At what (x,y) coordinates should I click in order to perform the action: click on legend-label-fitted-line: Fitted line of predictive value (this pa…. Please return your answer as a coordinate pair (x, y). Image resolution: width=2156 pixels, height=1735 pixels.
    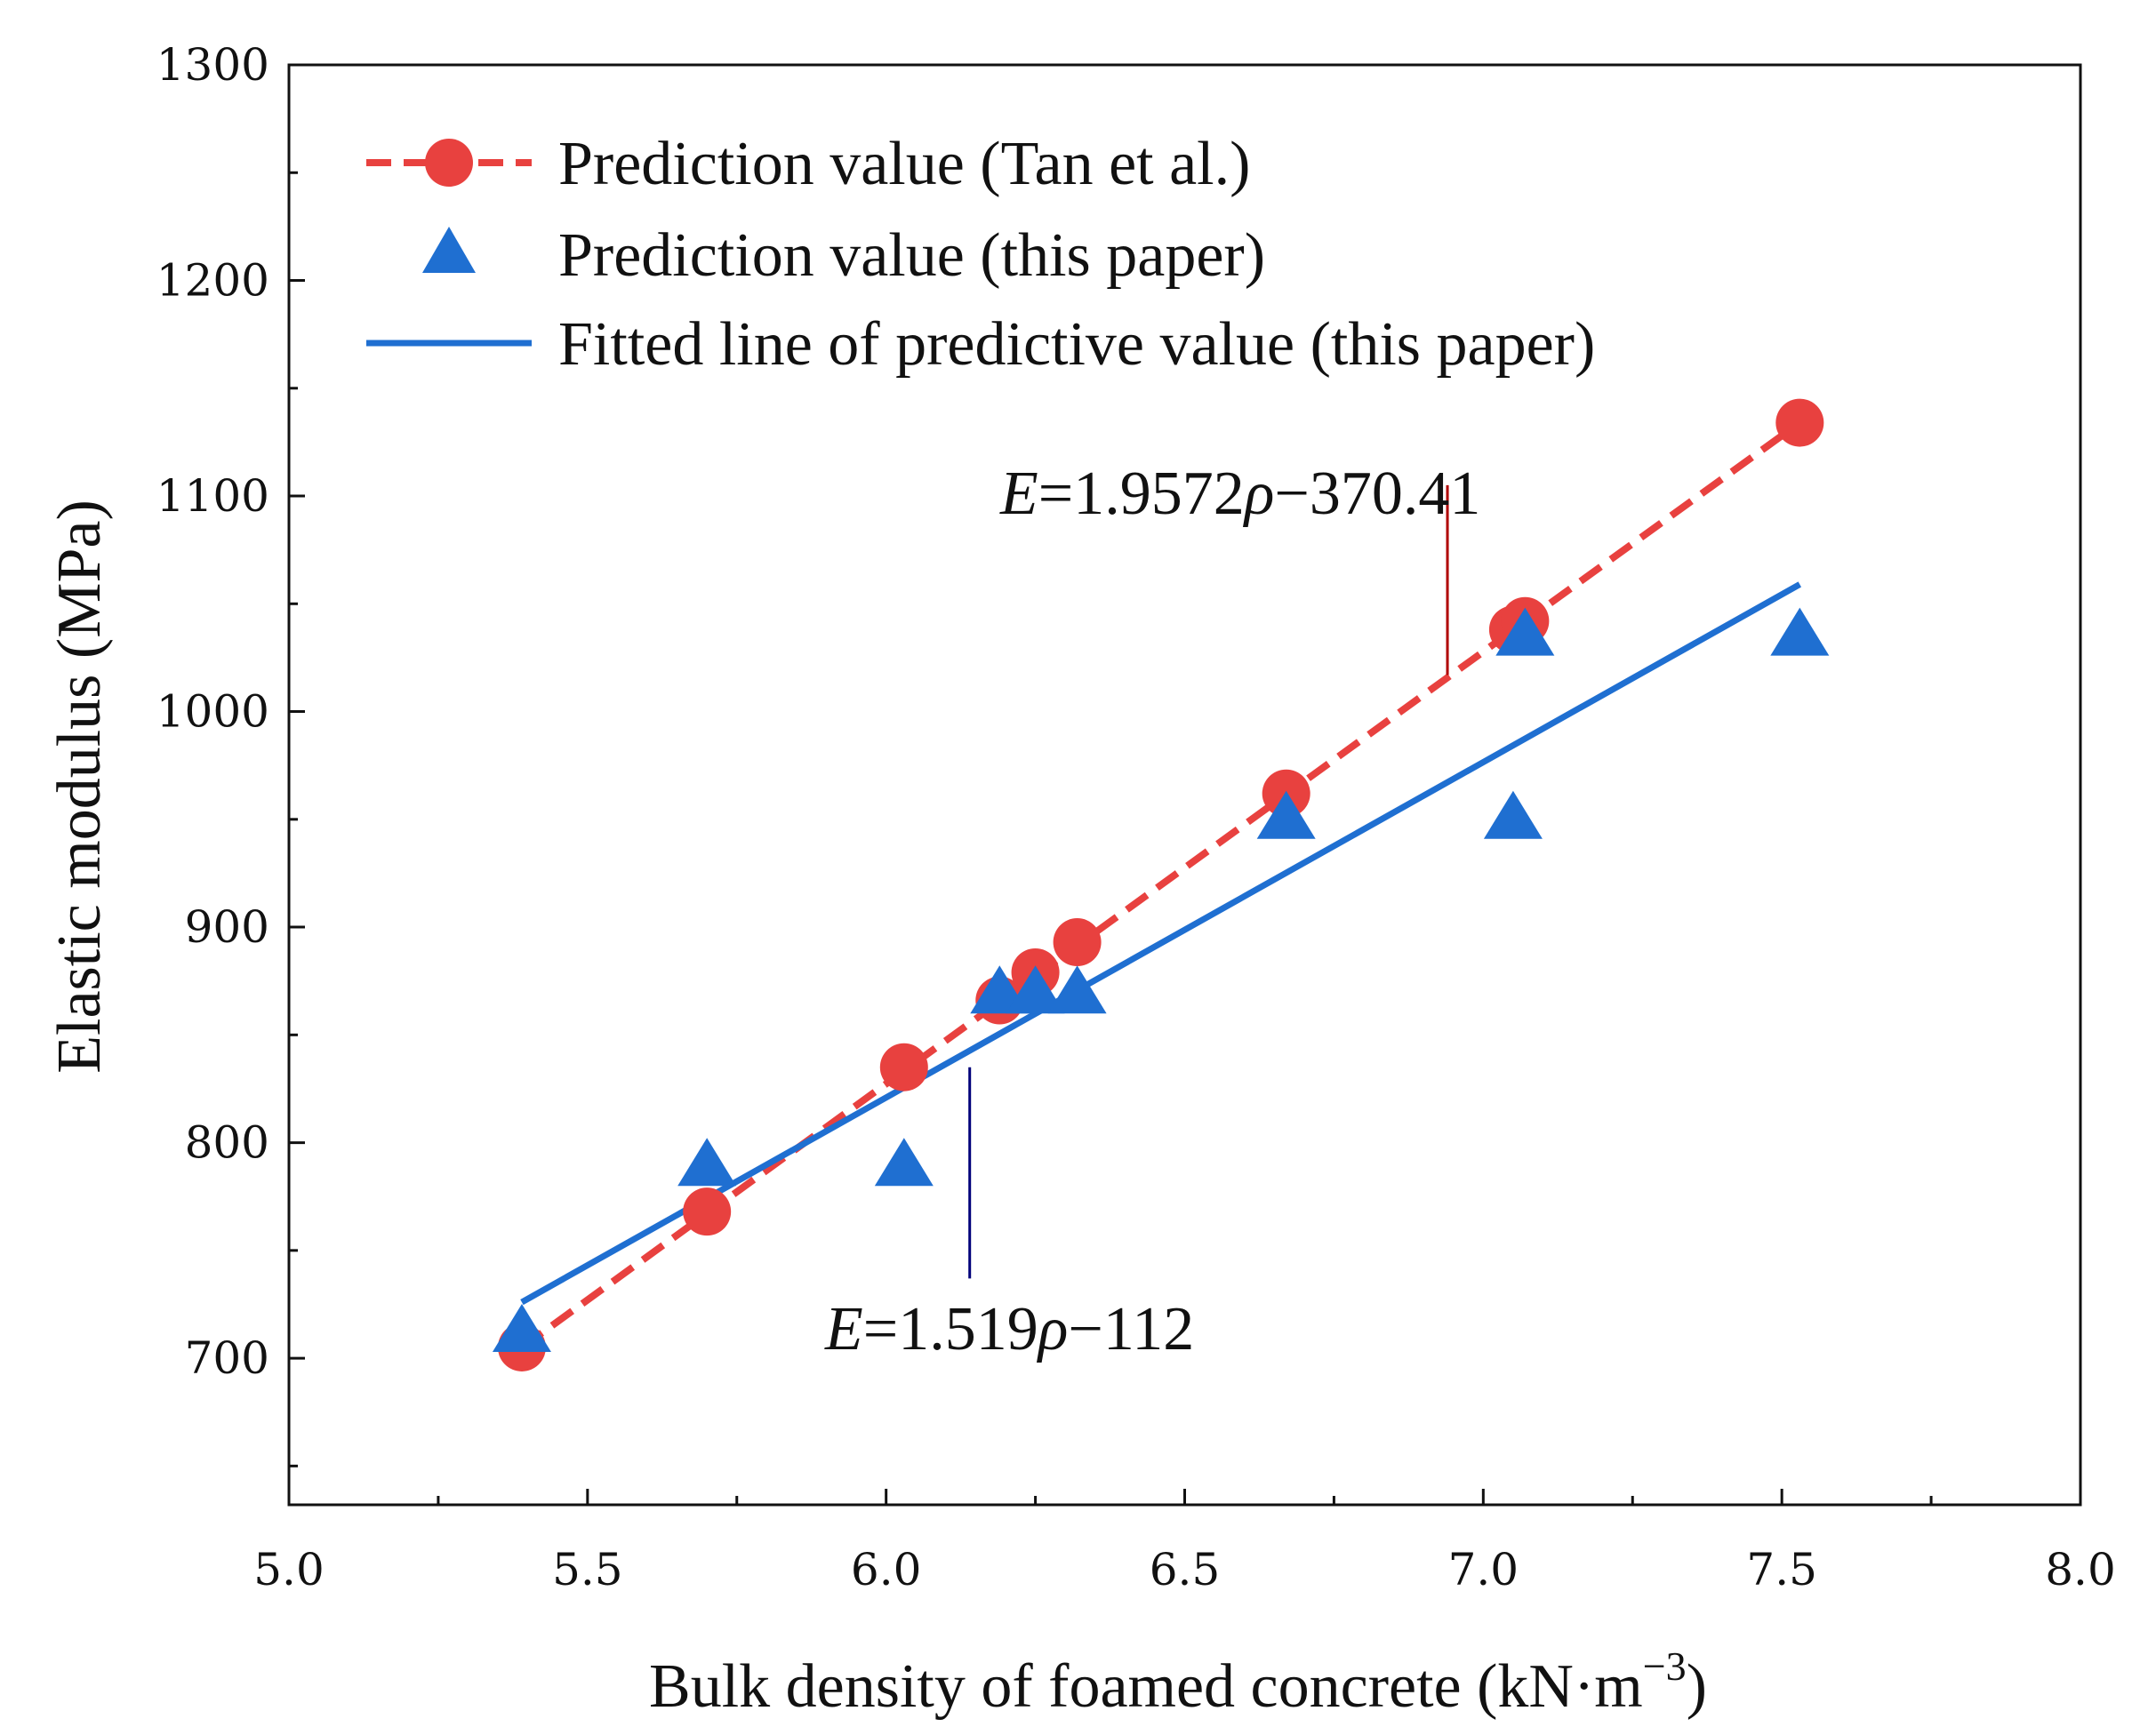
    Looking at the image, I should click on (1076, 344).